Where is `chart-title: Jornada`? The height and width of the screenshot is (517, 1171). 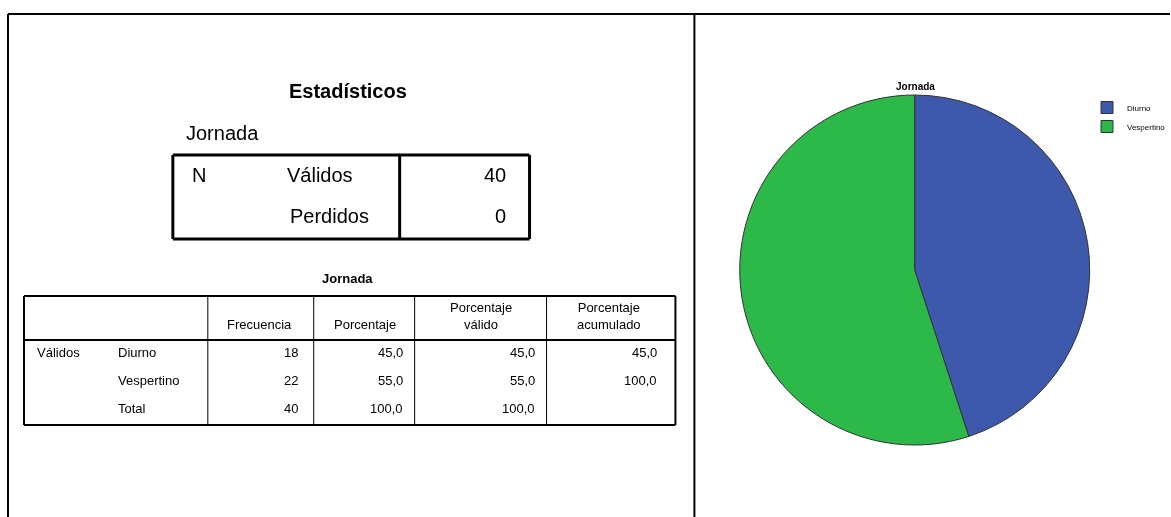
chart-title: Jornada is located at coordinates (916, 86).